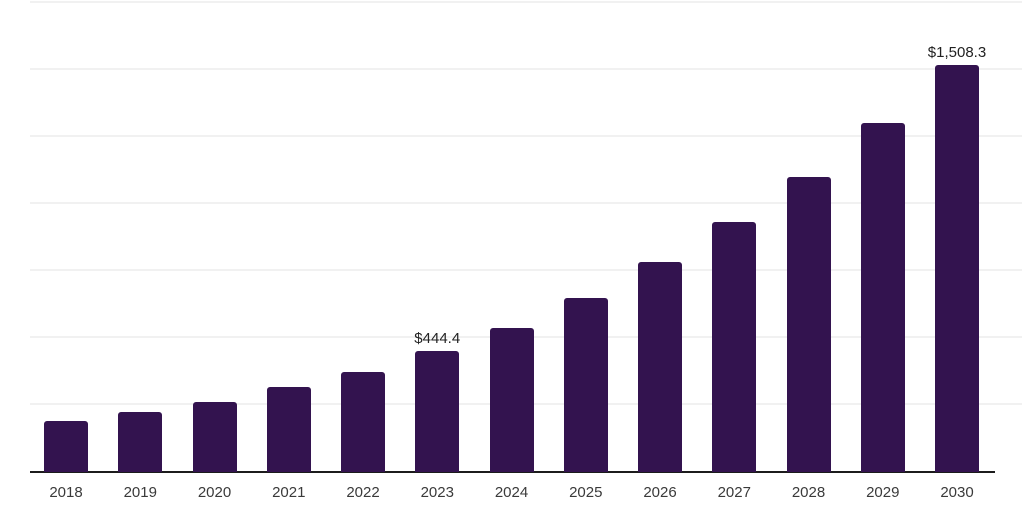  I want to click on x-tick-2023: 2023, so click(437, 492).